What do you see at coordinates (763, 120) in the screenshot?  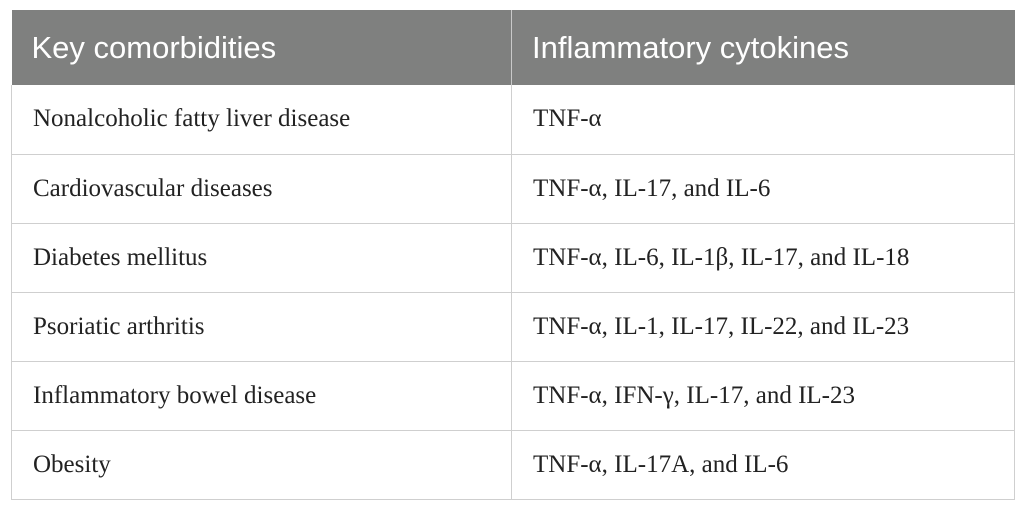 I see `cytokines-cell: TNF-α` at bounding box center [763, 120].